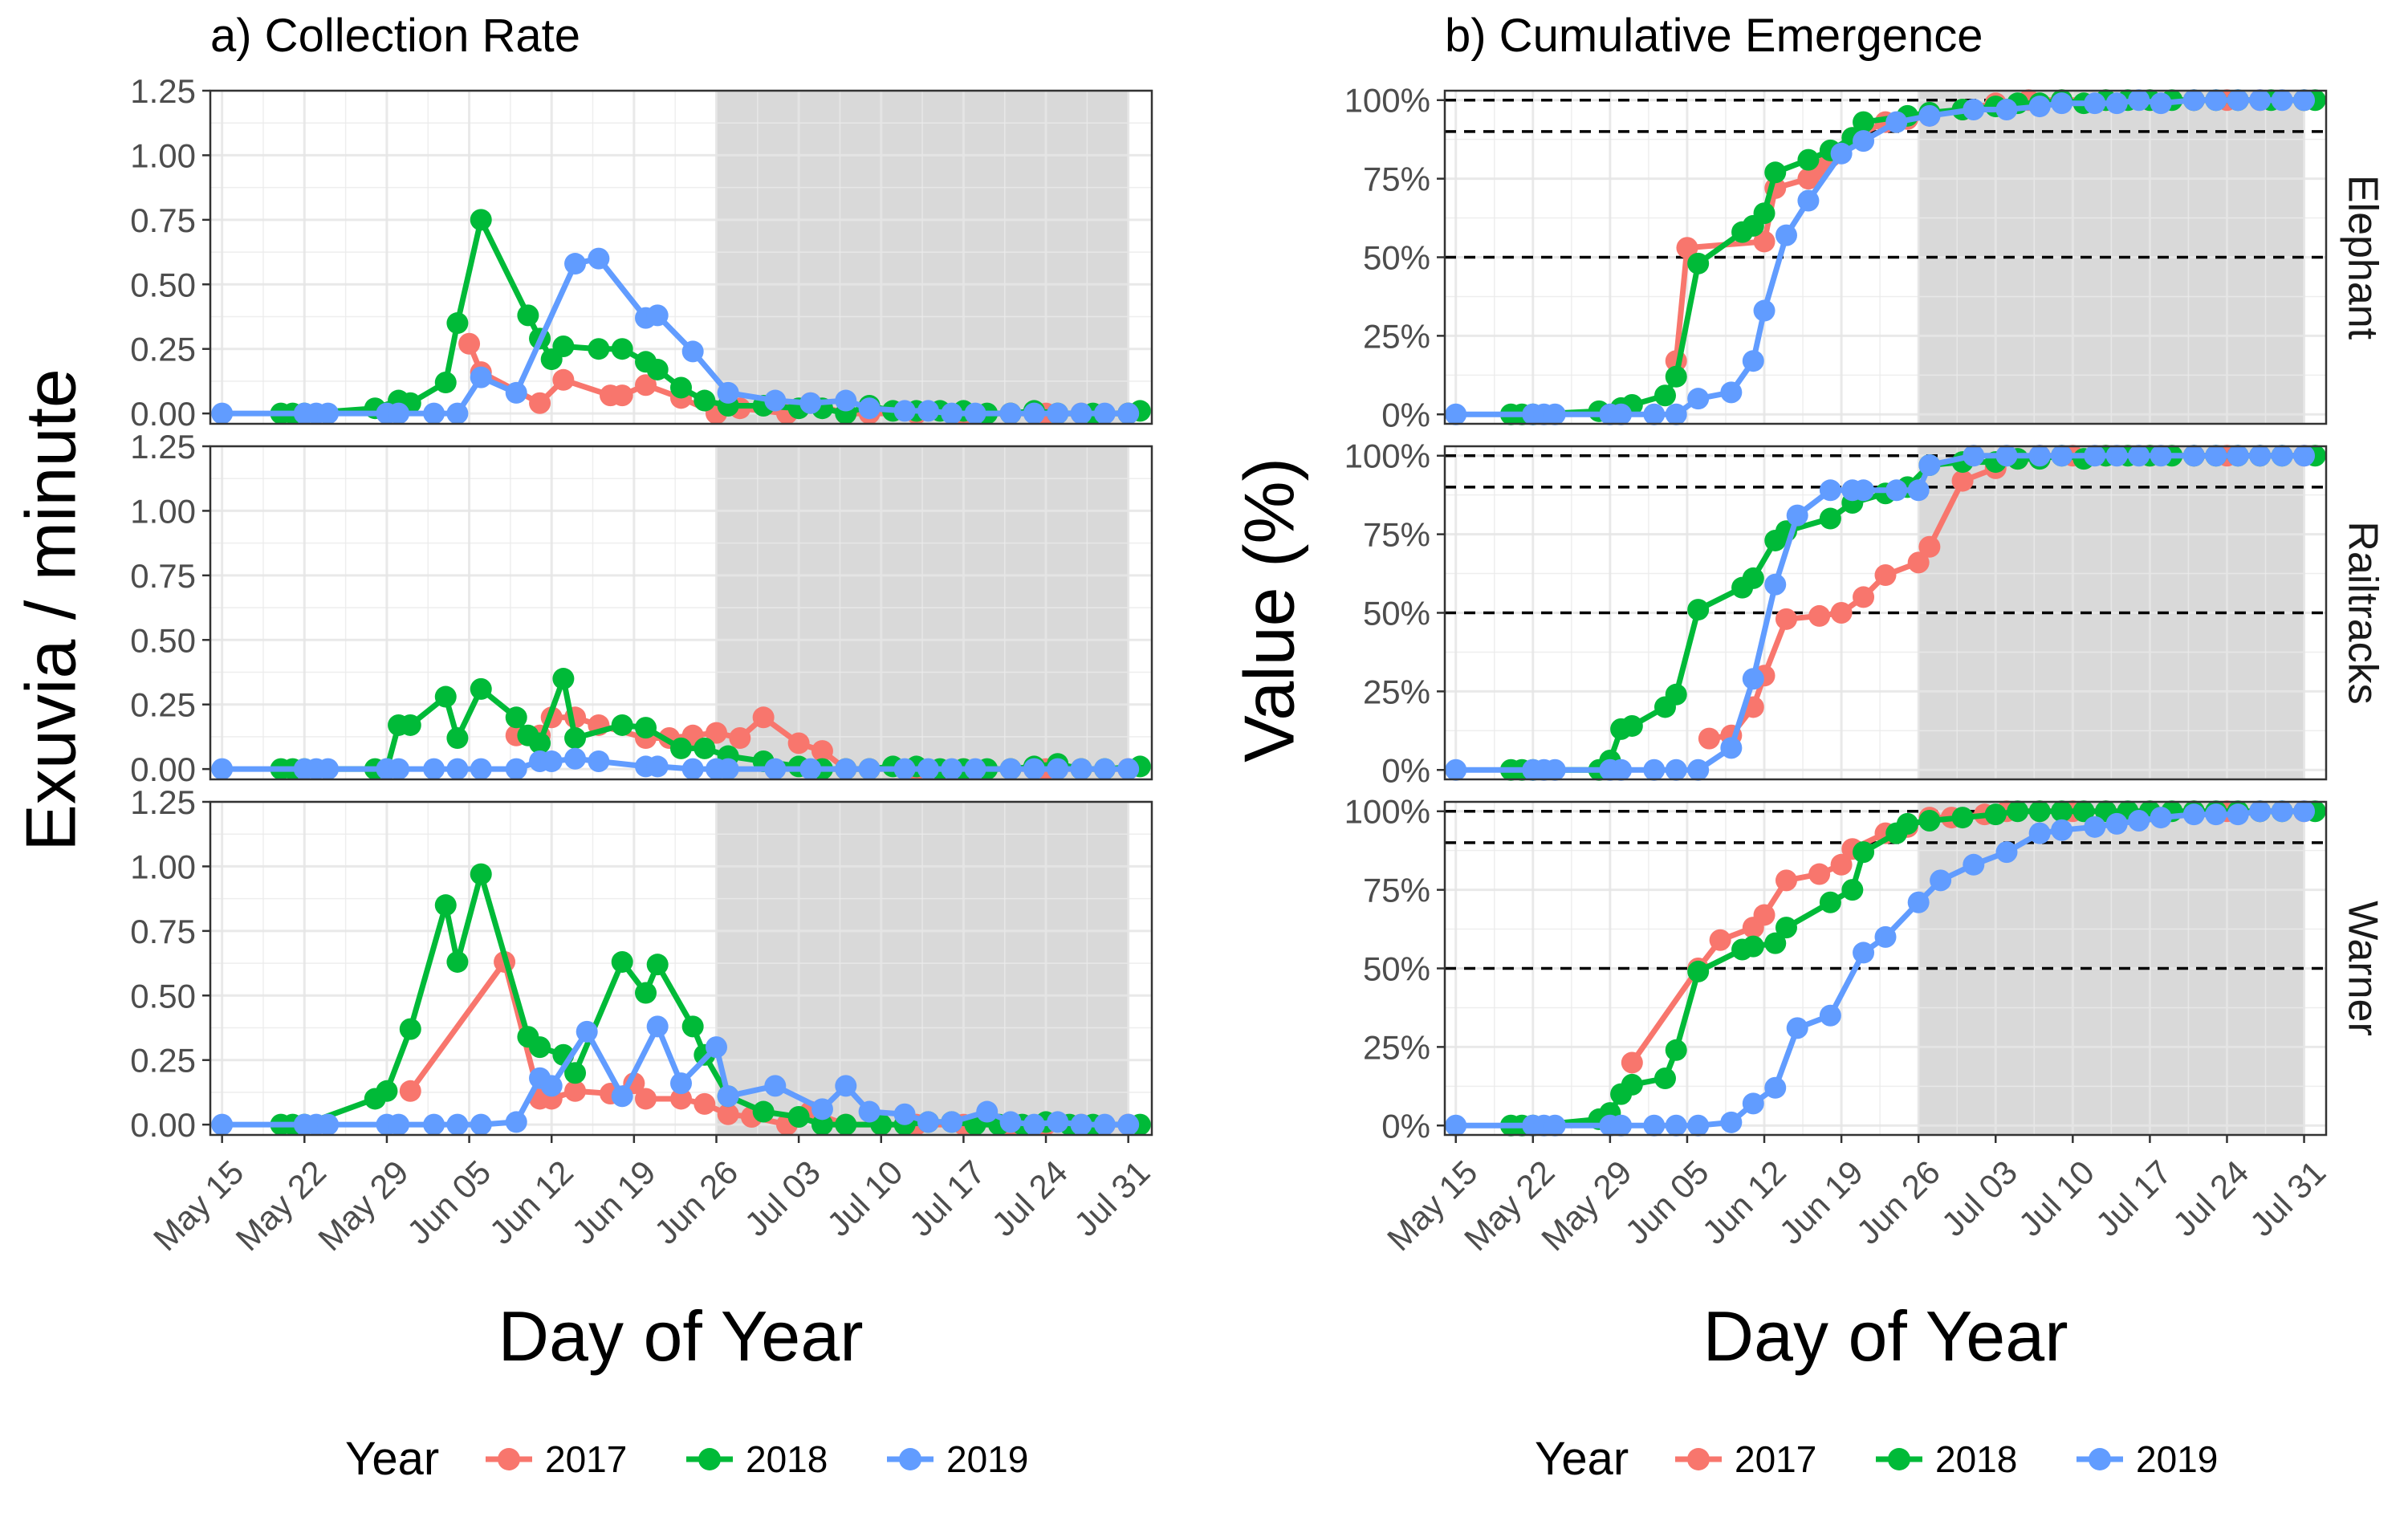  Describe the element at coordinates (681, 613) in the screenshot. I see `panel-border` at that location.